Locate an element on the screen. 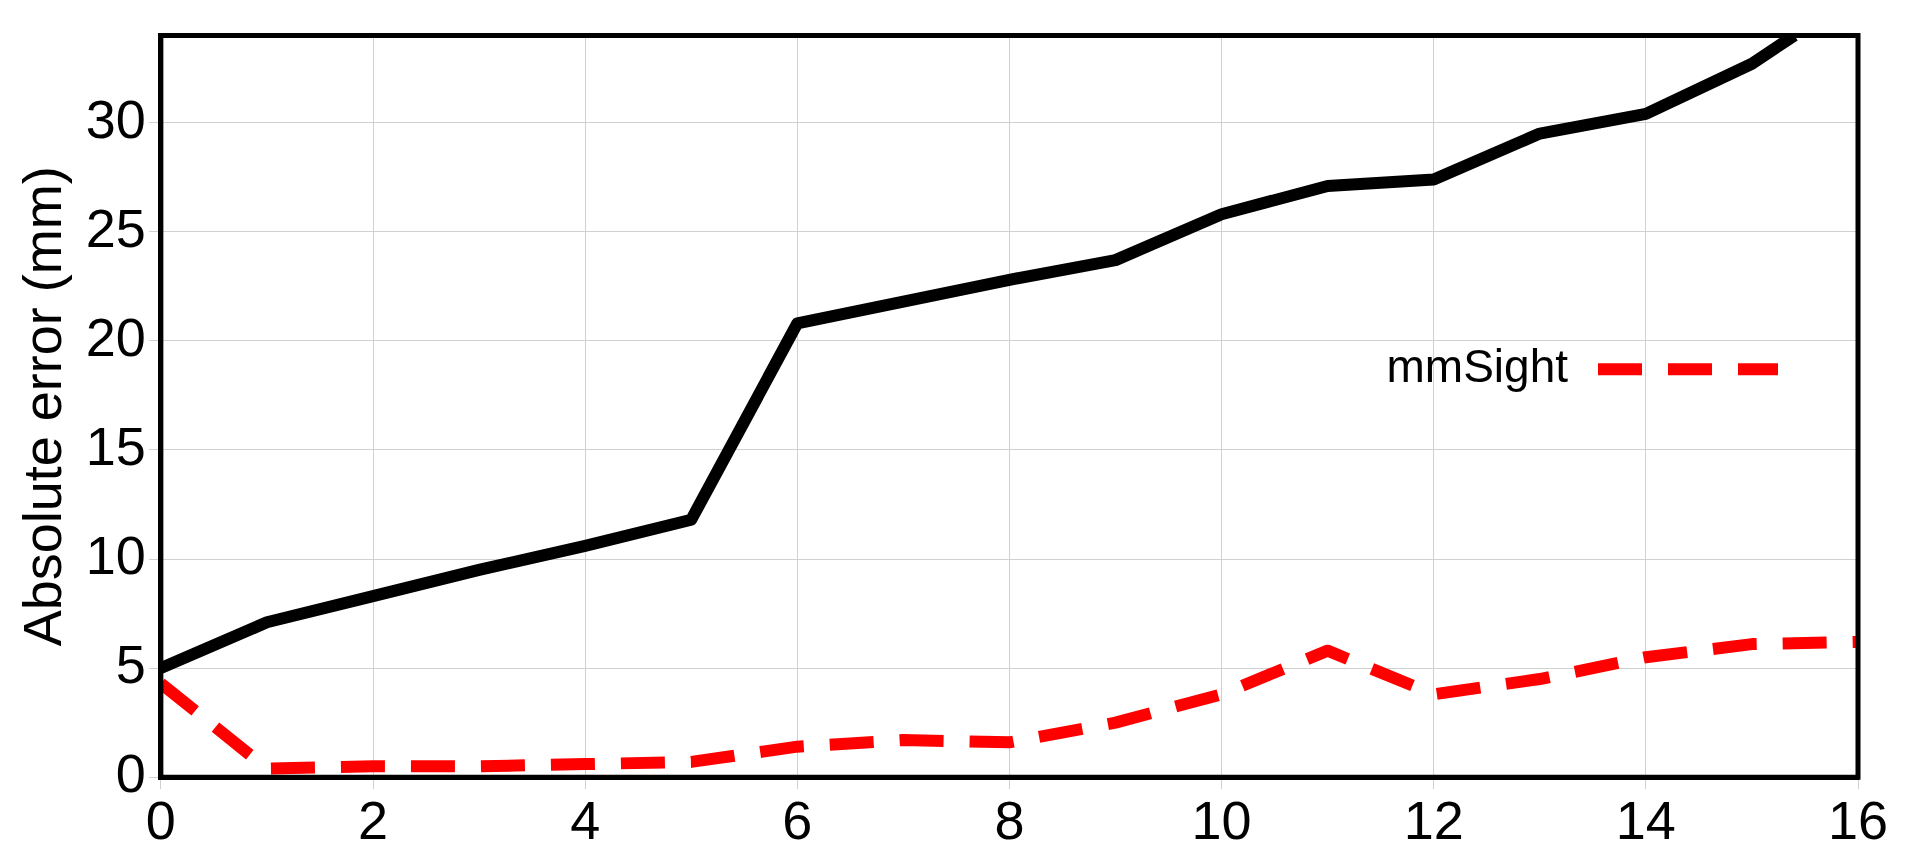 The image size is (1908, 865). x-tick-label: 12 is located at coordinates (1433, 820).